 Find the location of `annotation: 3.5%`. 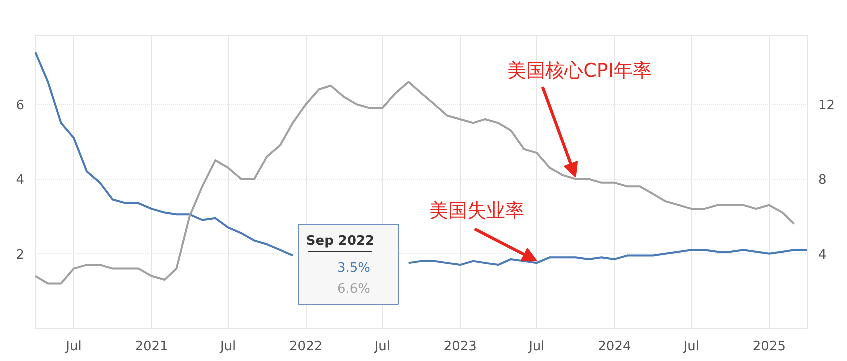

annotation: 3.5% is located at coordinates (354, 268).